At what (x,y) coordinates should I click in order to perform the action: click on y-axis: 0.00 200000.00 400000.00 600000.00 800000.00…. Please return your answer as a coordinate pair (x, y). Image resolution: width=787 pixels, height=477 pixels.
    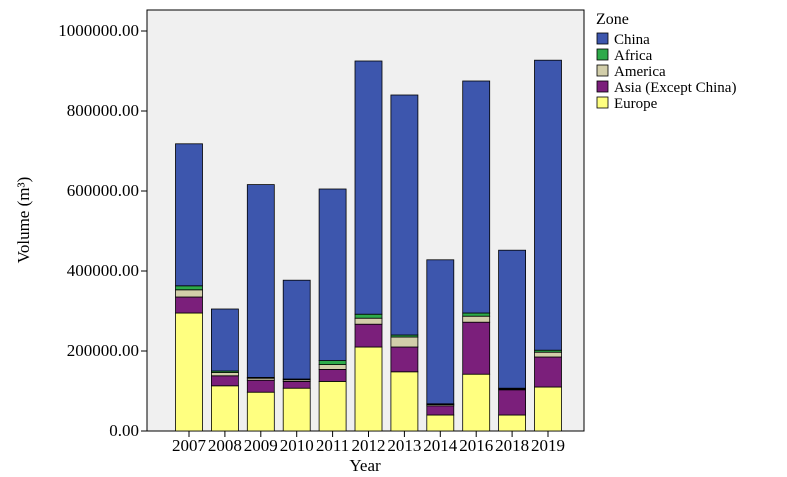
    Looking at the image, I should click on (102, 230).